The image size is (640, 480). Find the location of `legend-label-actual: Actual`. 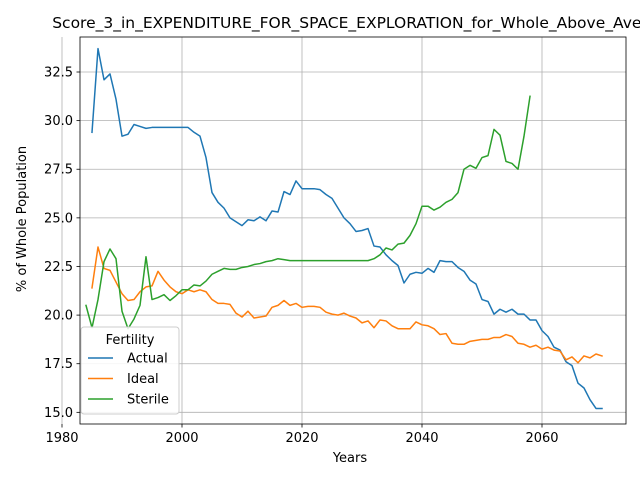

legend-label-actual: Actual is located at coordinates (147, 359).